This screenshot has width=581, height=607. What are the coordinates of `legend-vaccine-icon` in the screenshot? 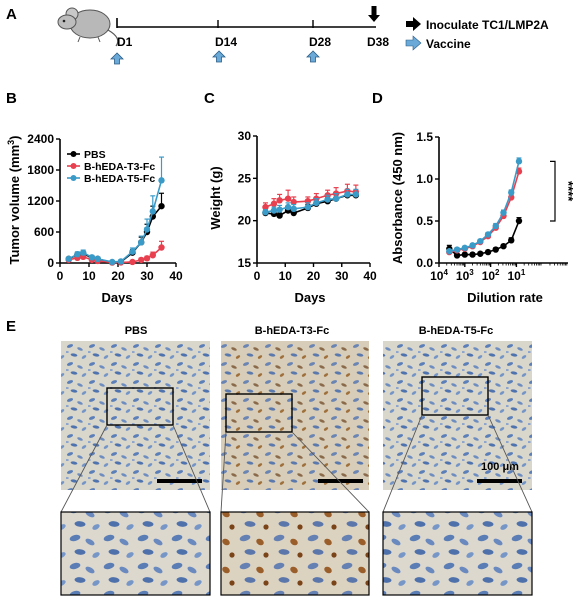 It's located at (413, 43).